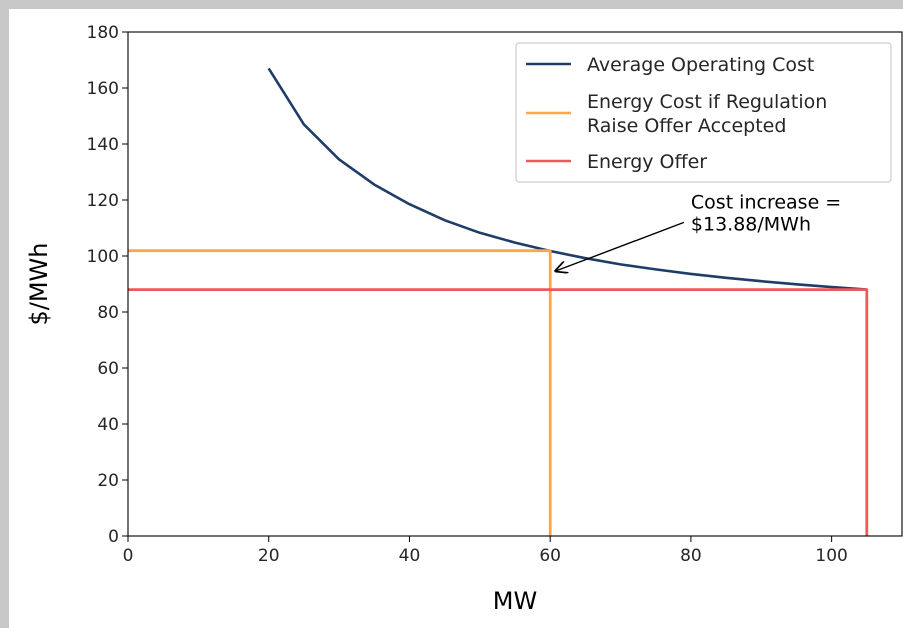 This screenshot has height=628, width=903. I want to click on y-tick-label: 160, so click(103, 89).